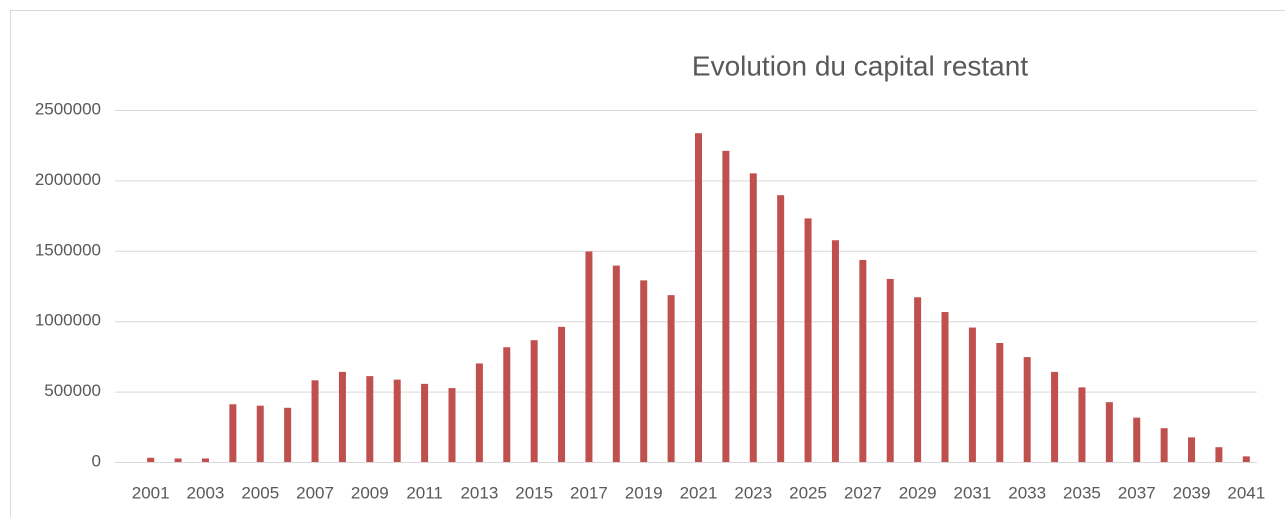 This screenshot has width=1285, height=517. What do you see at coordinates (753, 492) in the screenshot?
I see `x-tick-label: 2023` at bounding box center [753, 492].